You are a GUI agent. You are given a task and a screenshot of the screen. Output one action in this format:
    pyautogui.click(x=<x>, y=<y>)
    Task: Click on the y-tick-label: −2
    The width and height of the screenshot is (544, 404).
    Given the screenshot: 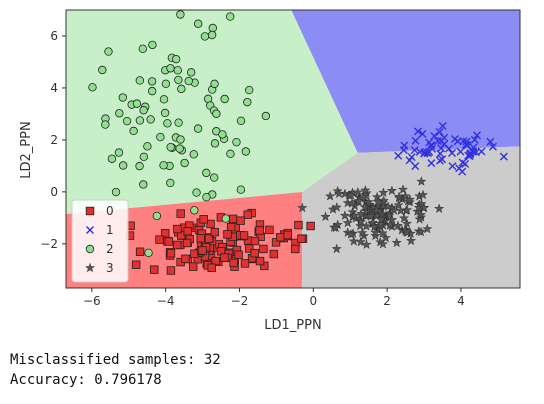 What is the action you would take?
    pyautogui.click(x=49, y=244)
    